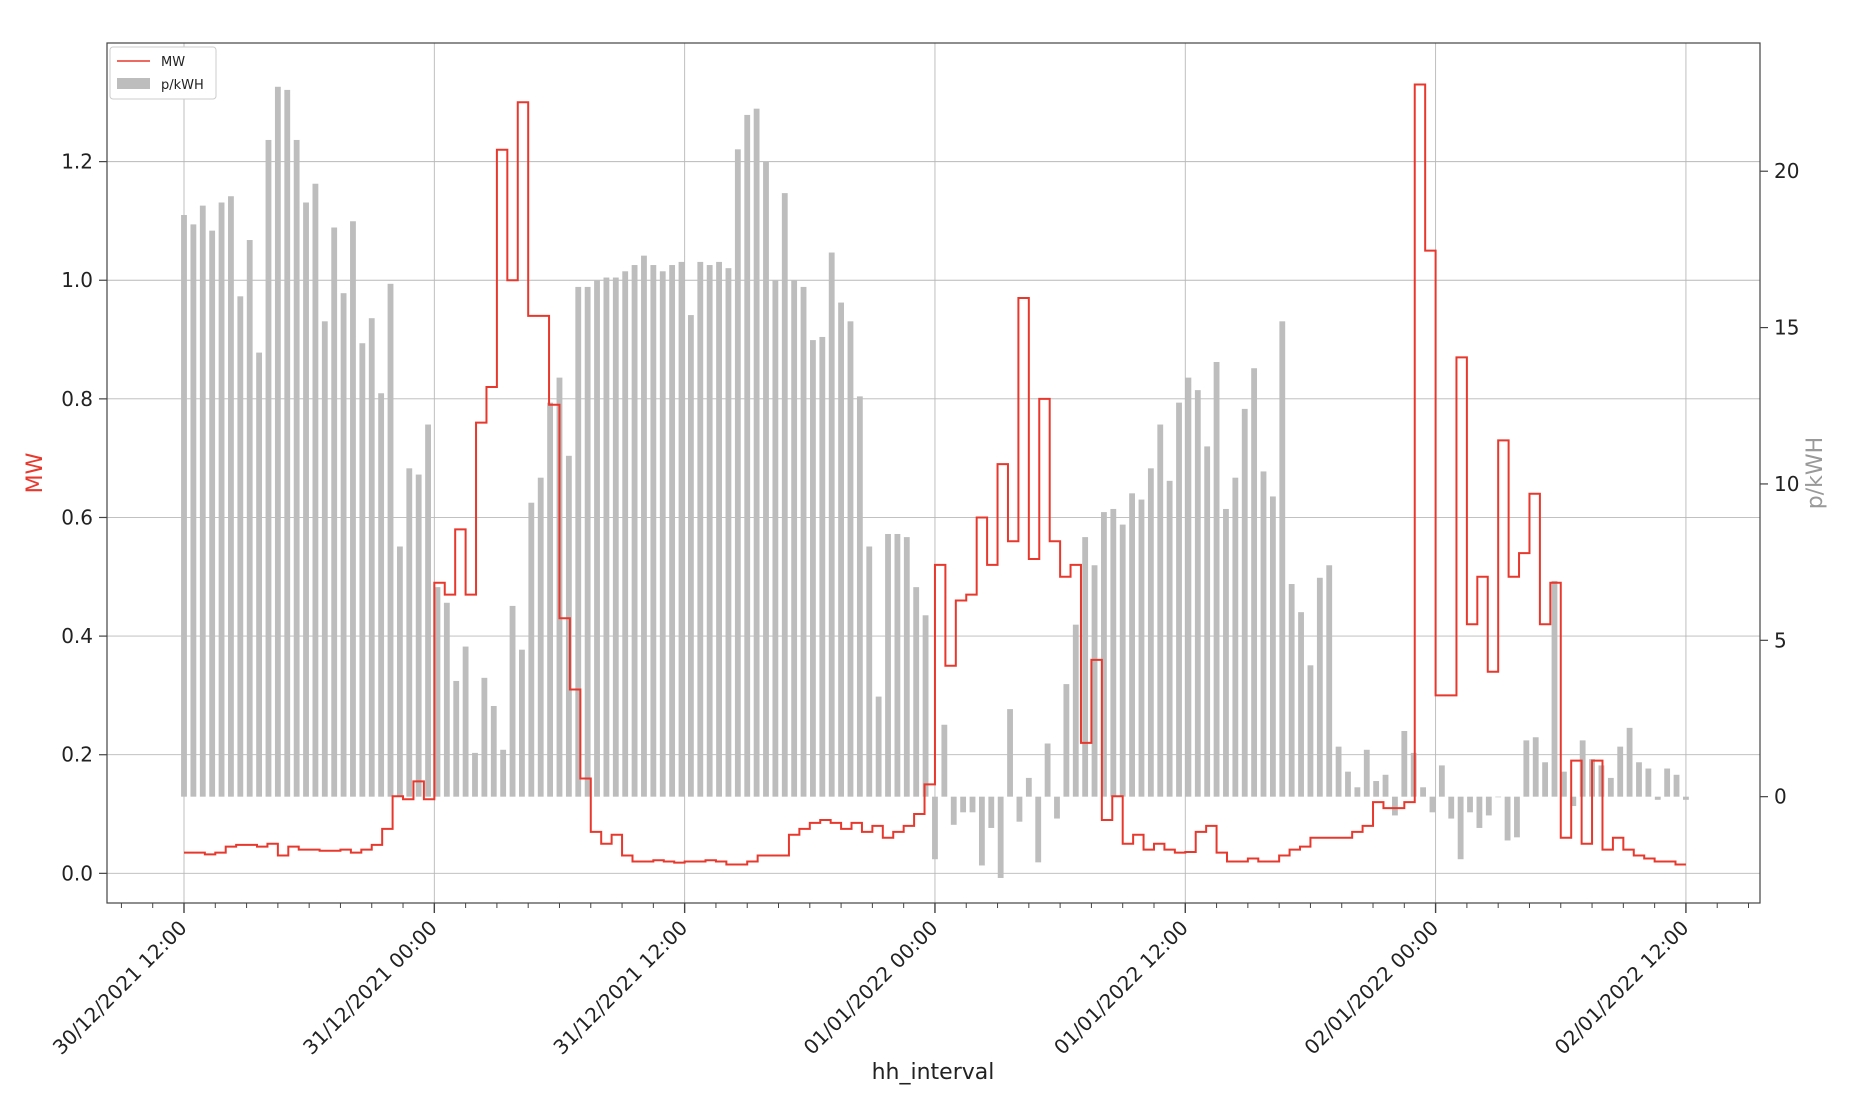 Image resolution: width=1850 pixels, height=1094 pixels. I want to click on right-tick-label: 15, so click(1786, 328).